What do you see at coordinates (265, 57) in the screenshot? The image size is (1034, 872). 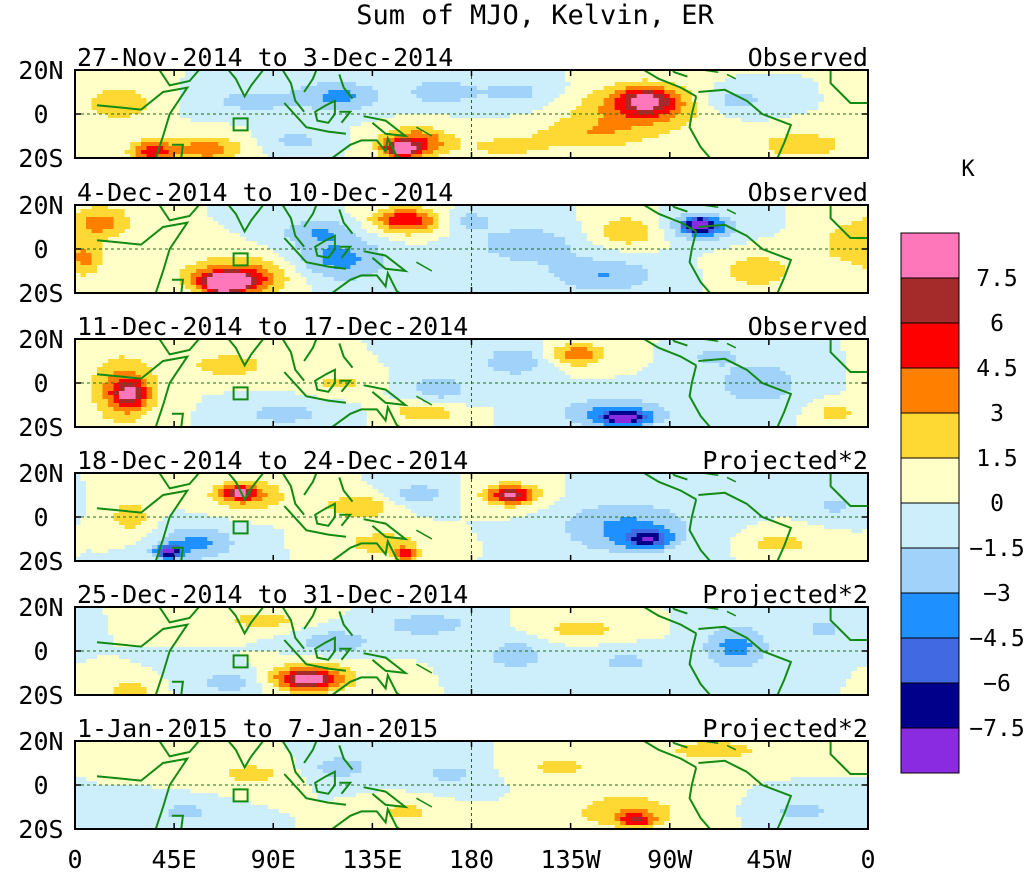 I see `panel-period: 27-Nov-2014 to 3-Dec-2014` at bounding box center [265, 57].